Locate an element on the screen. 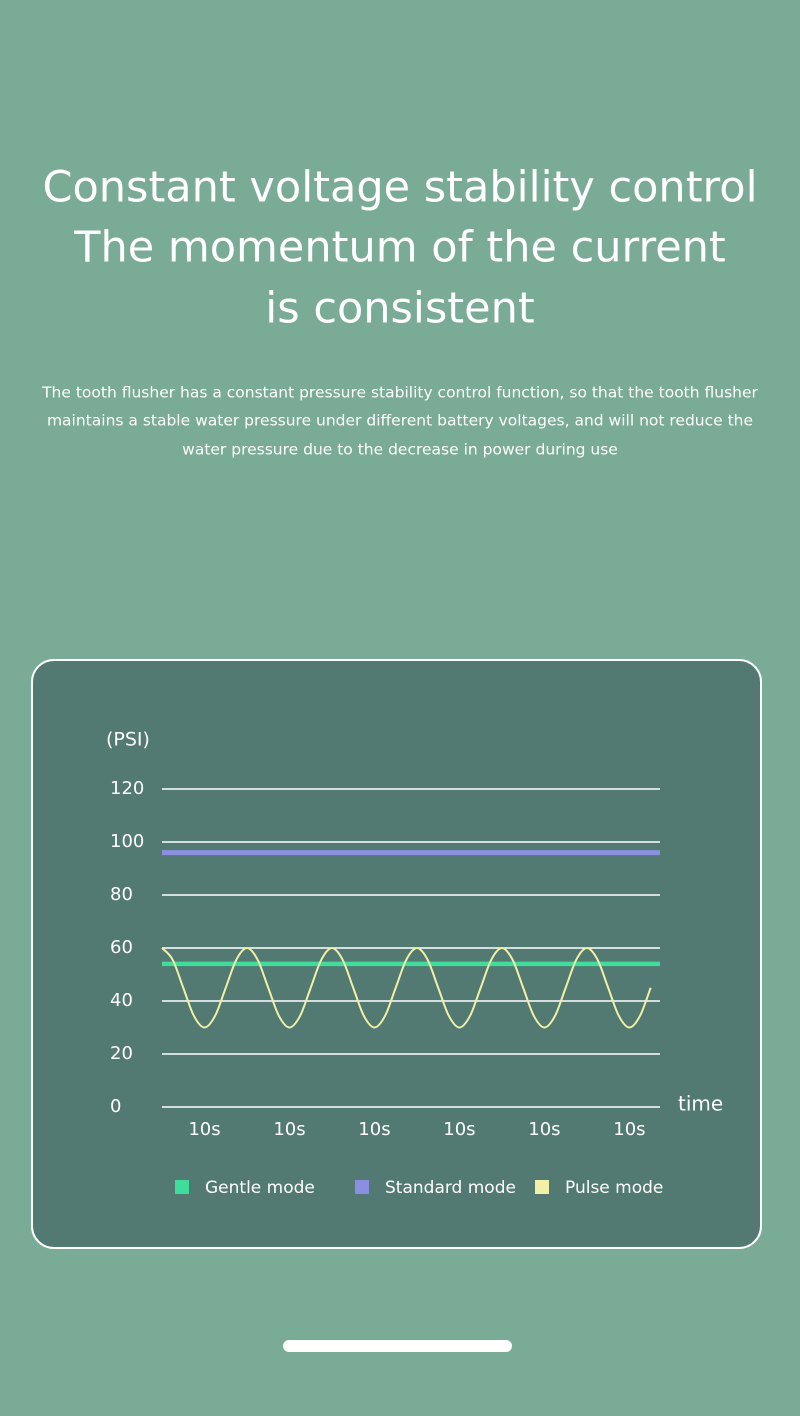 This screenshot has height=1416, width=800. home-indicator is located at coordinates (397, 1346).